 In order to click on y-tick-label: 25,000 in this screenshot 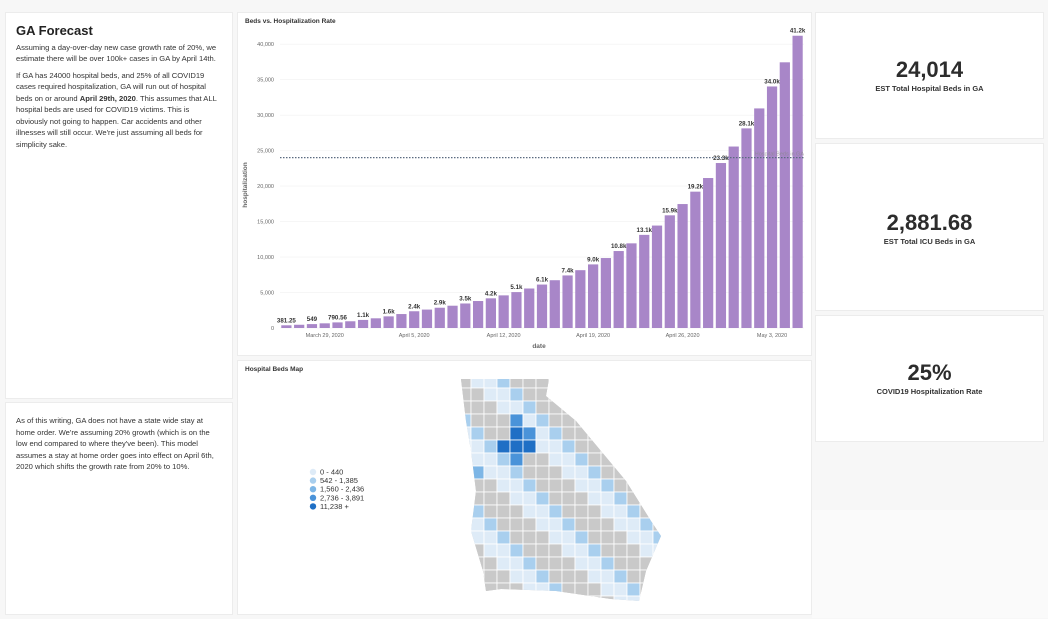, I will do `click(265, 152)`.